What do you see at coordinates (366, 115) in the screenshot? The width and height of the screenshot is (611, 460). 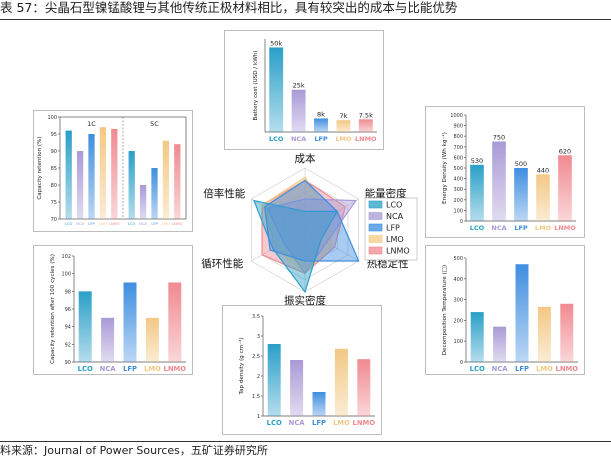 I see `data-label-lnmo: 7.5k` at bounding box center [366, 115].